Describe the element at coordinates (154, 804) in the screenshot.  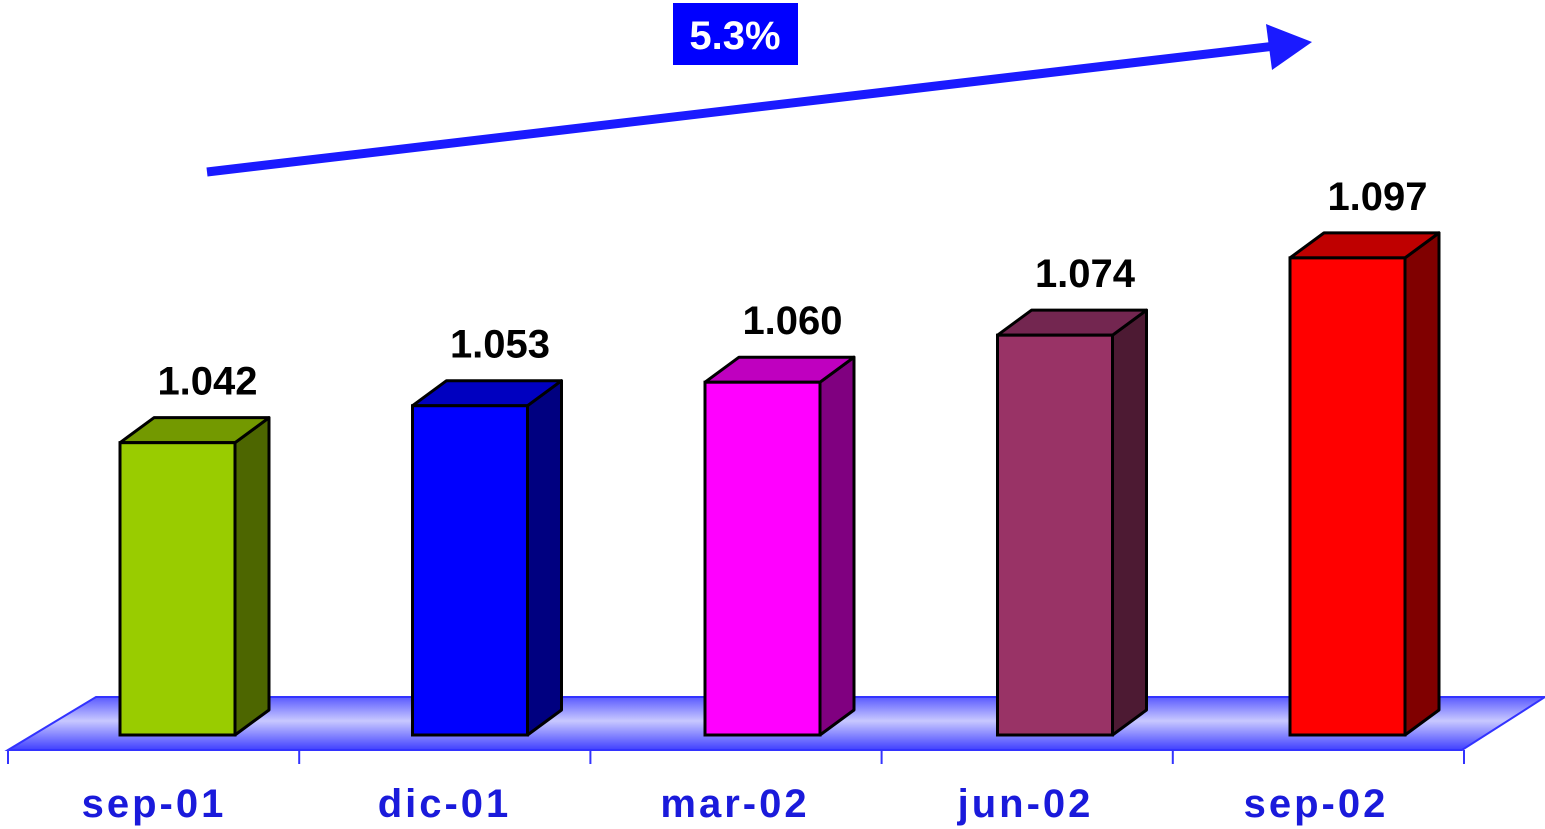
I see `x-tick-label: sep-01` at that location.